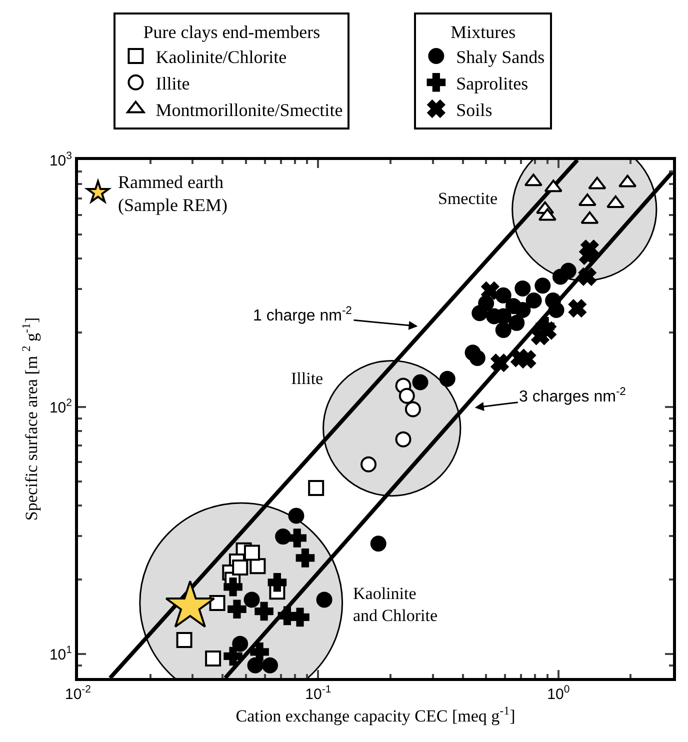 The image size is (688, 742). Describe the element at coordinates (474, 110) in the screenshot. I see `legend-label: Soils` at that location.